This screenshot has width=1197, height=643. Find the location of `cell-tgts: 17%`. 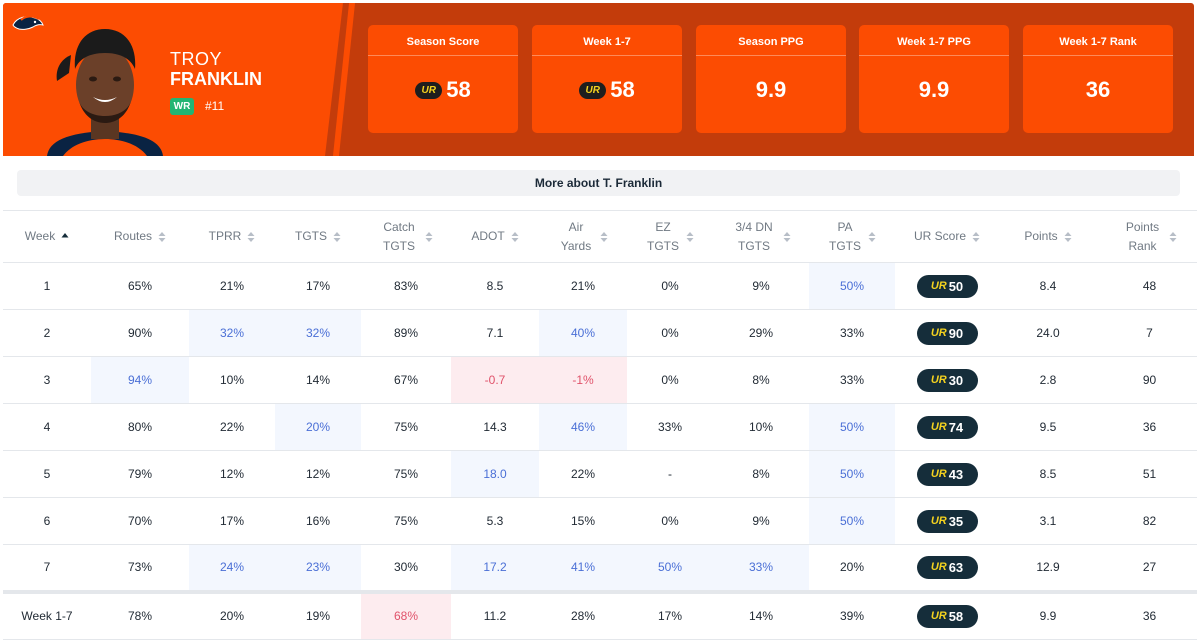

cell-tgts: 17% is located at coordinates (318, 286).